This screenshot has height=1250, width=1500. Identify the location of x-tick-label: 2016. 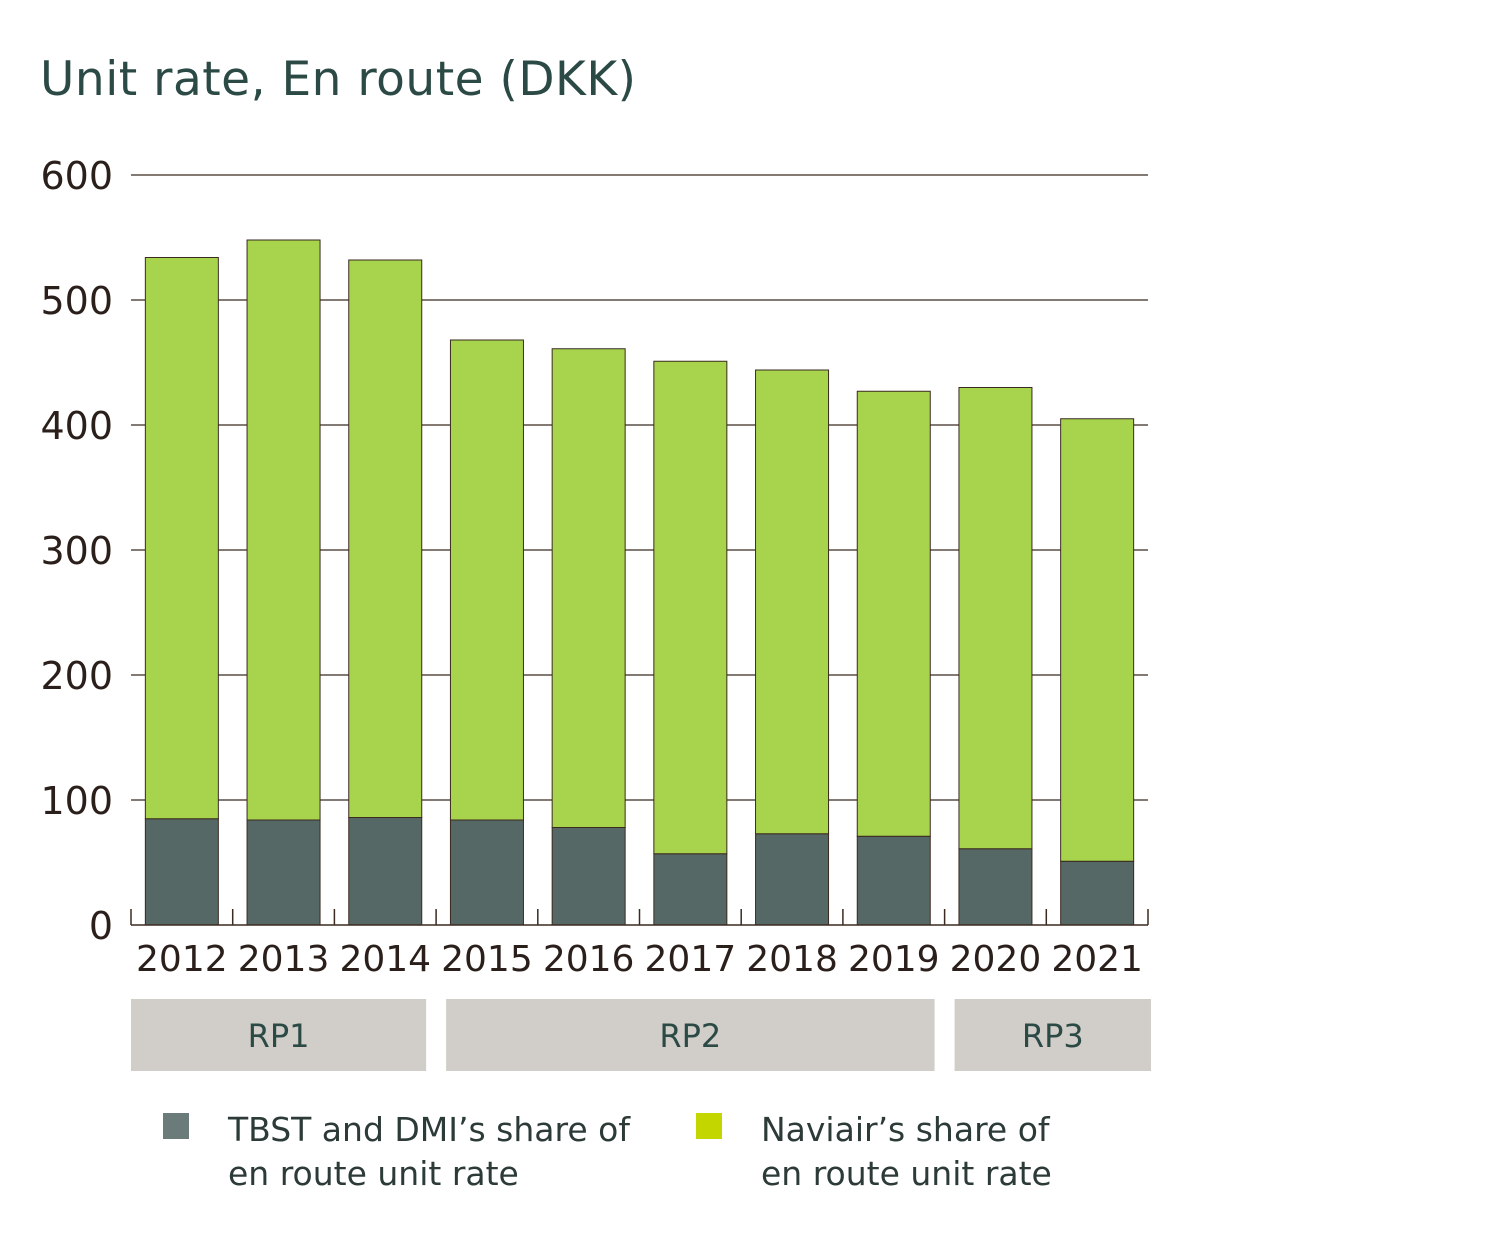
(589, 959).